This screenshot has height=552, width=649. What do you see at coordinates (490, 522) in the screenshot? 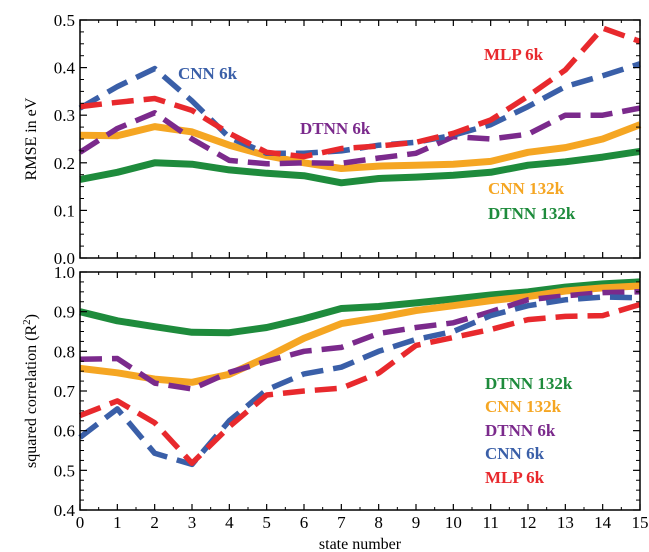
I see `x-tick-label: 11` at bounding box center [490, 522].